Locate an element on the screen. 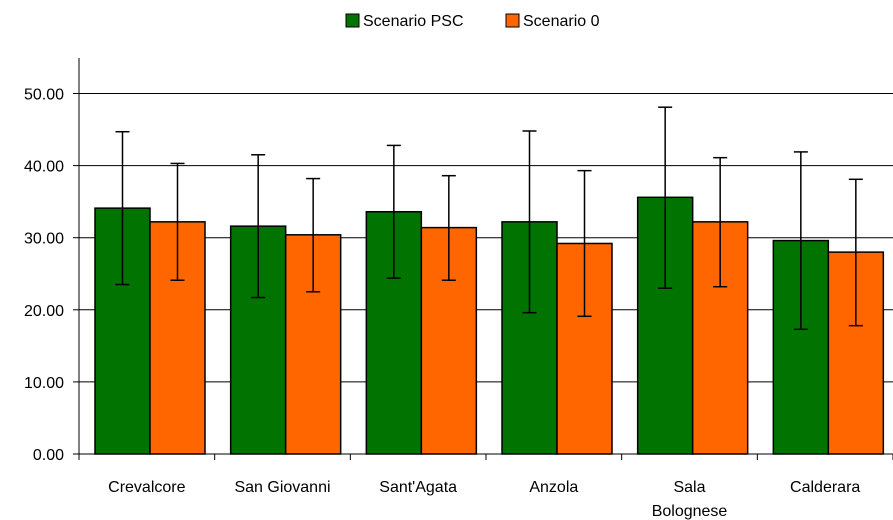 This screenshot has width=893, height=520. x-tick-label: Calderara is located at coordinates (825, 487).